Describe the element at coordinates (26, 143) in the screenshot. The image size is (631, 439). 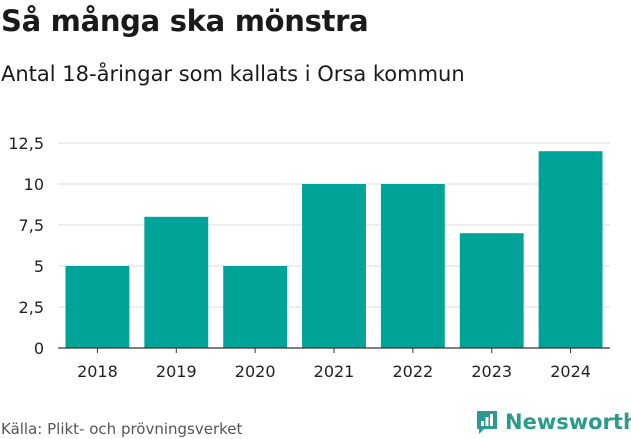
I see `y-tick-label: 12,5` at that location.